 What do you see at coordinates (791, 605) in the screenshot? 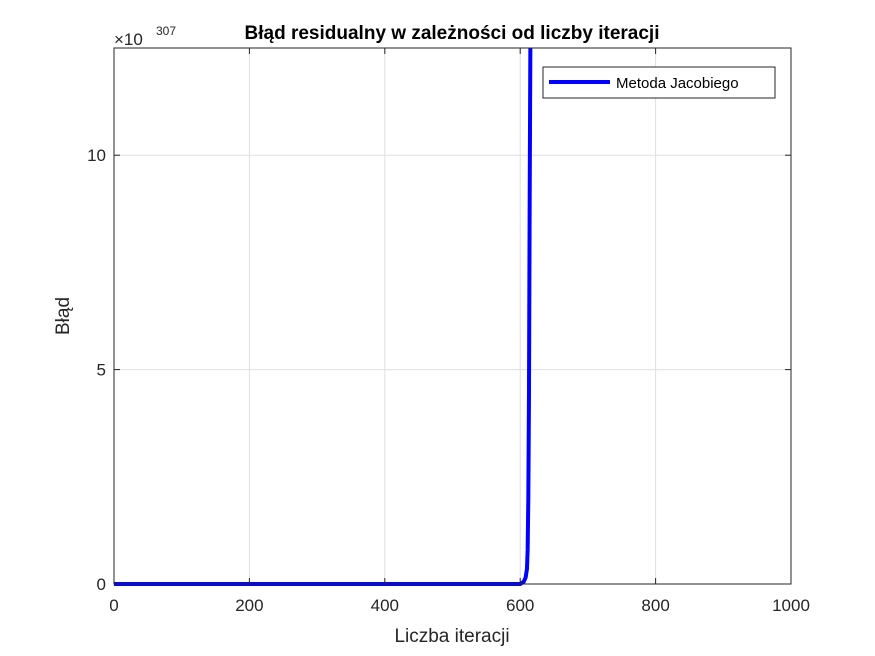
I see `x-tick-label: 1000` at bounding box center [791, 605].